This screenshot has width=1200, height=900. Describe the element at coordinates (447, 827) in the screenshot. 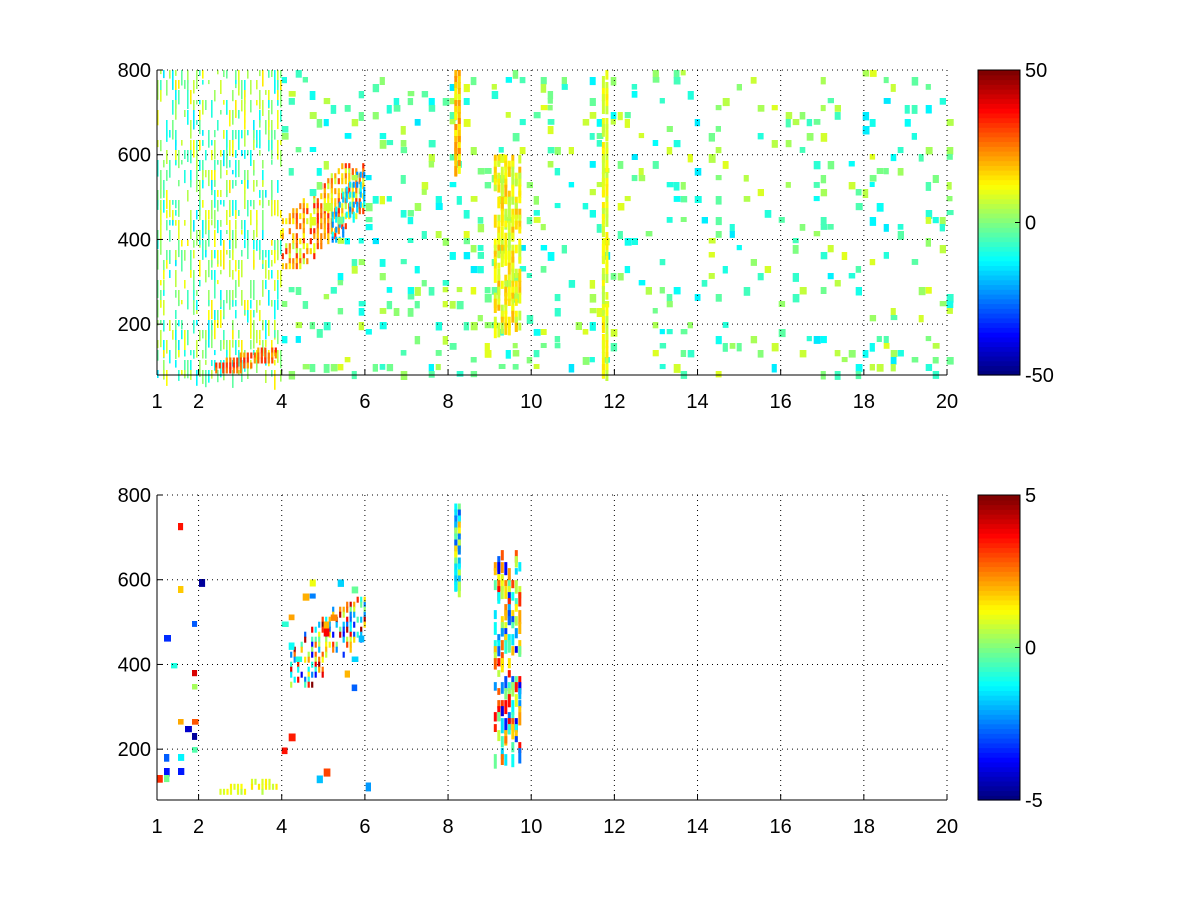

I see `x-tick-label: 8` at that location.